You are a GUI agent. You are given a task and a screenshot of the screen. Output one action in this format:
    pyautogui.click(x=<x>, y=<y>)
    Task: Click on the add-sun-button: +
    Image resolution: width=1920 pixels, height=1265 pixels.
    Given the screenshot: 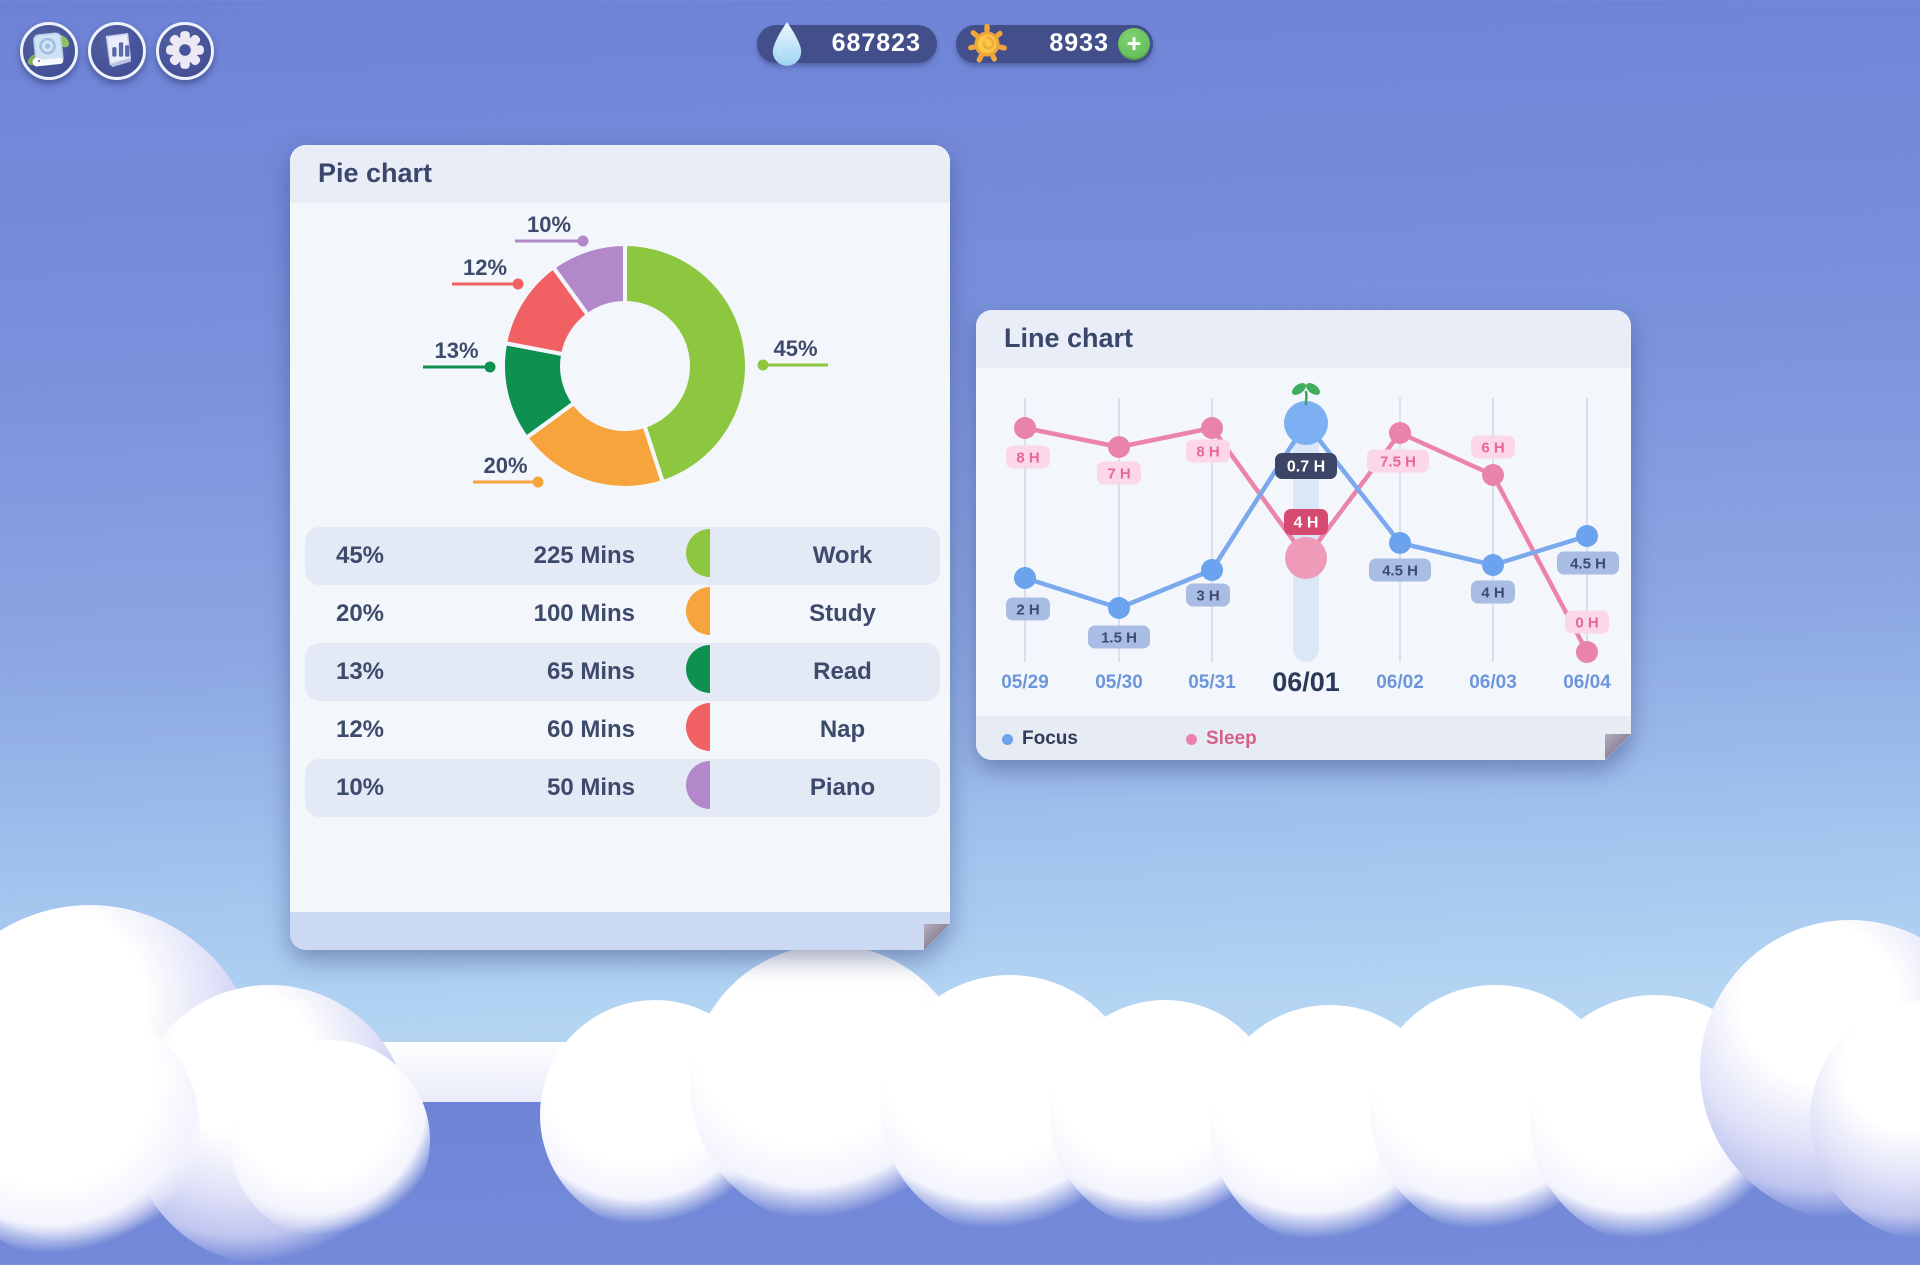 What is the action you would take?
    pyautogui.click(x=1134, y=44)
    